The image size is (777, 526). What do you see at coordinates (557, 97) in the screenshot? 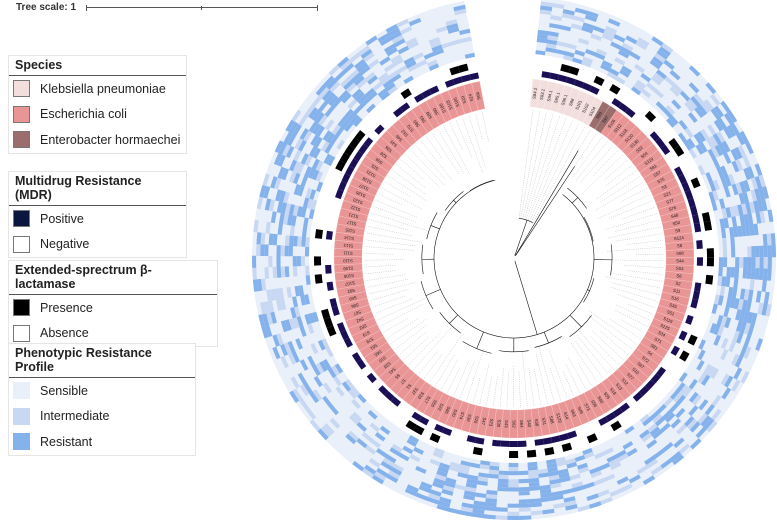
I see `leaf-label: S95.1` at bounding box center [557, 97].